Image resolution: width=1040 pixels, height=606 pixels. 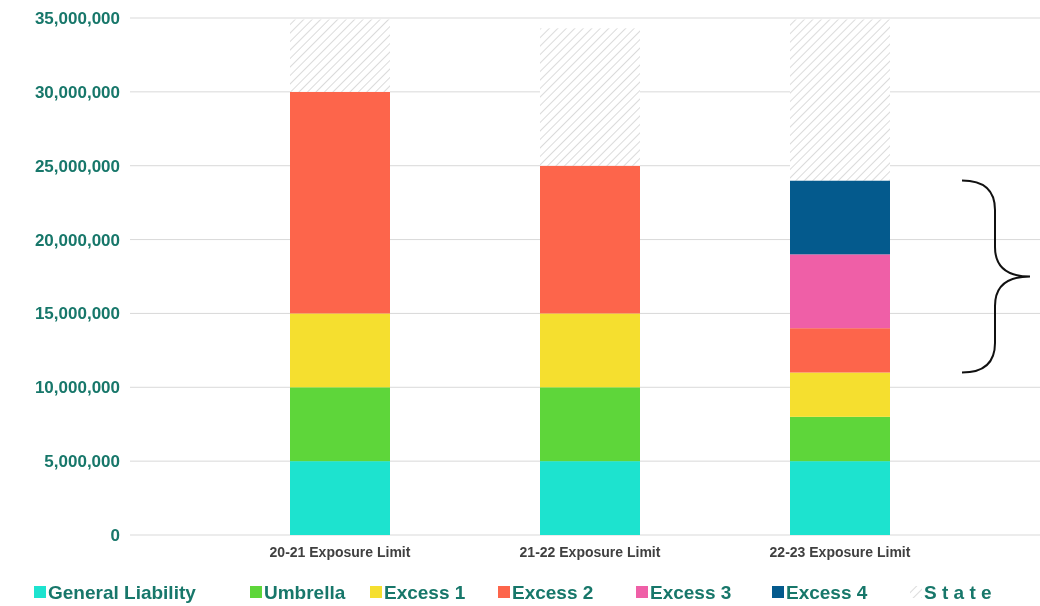 I want to click on y-tick-label: 0, so click(x=115, y=535).